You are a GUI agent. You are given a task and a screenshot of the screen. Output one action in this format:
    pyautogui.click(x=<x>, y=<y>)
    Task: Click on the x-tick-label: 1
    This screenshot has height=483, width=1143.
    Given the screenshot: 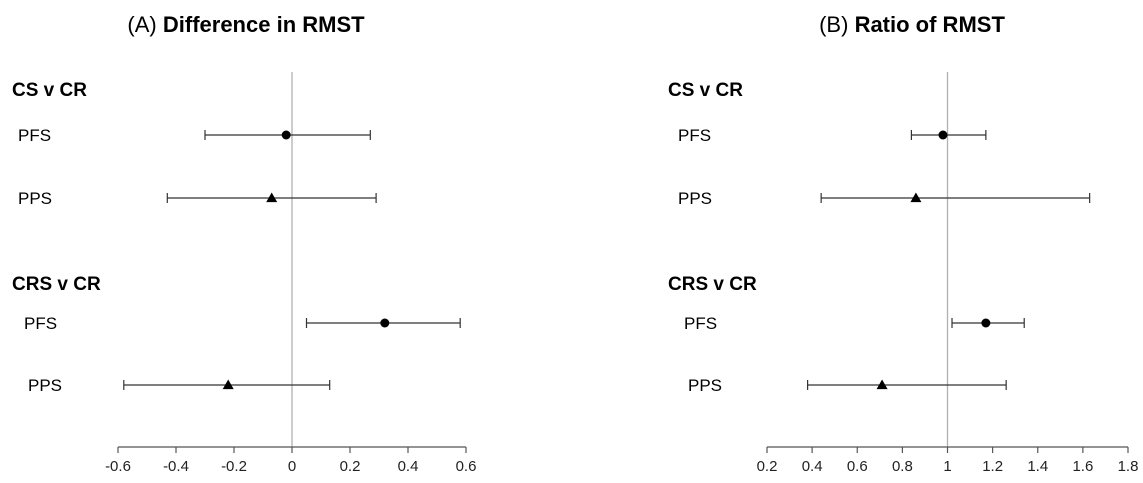 What is the action you would take?
    pyautogui.click(x=947, y=466)
    